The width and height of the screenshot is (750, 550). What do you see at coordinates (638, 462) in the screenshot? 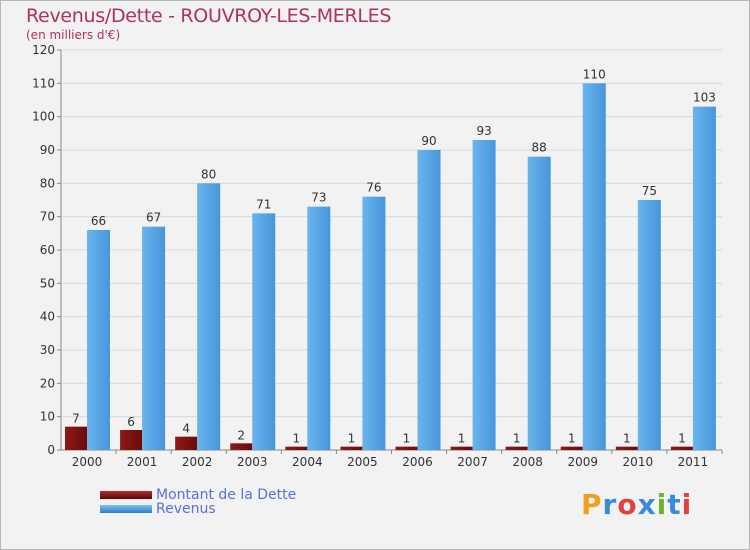
I see `x-tick-label: 2010` at bounding box center [638, 462].